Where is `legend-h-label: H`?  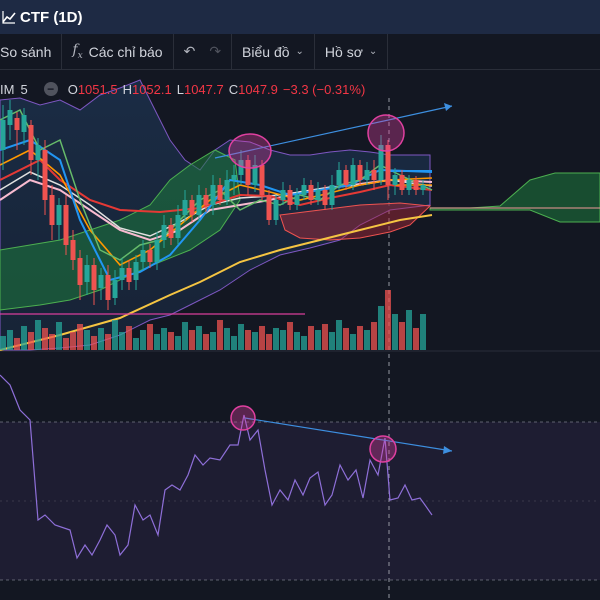 legend-h-label: H is located at coordinates (127, 89).